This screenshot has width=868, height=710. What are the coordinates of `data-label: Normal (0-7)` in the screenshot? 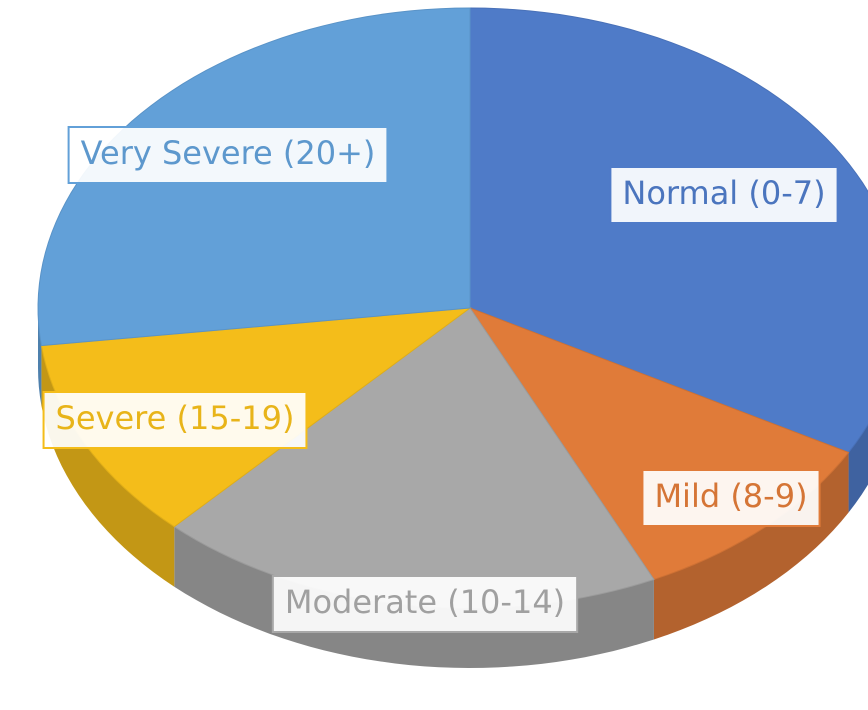 It's located at (724, 195).